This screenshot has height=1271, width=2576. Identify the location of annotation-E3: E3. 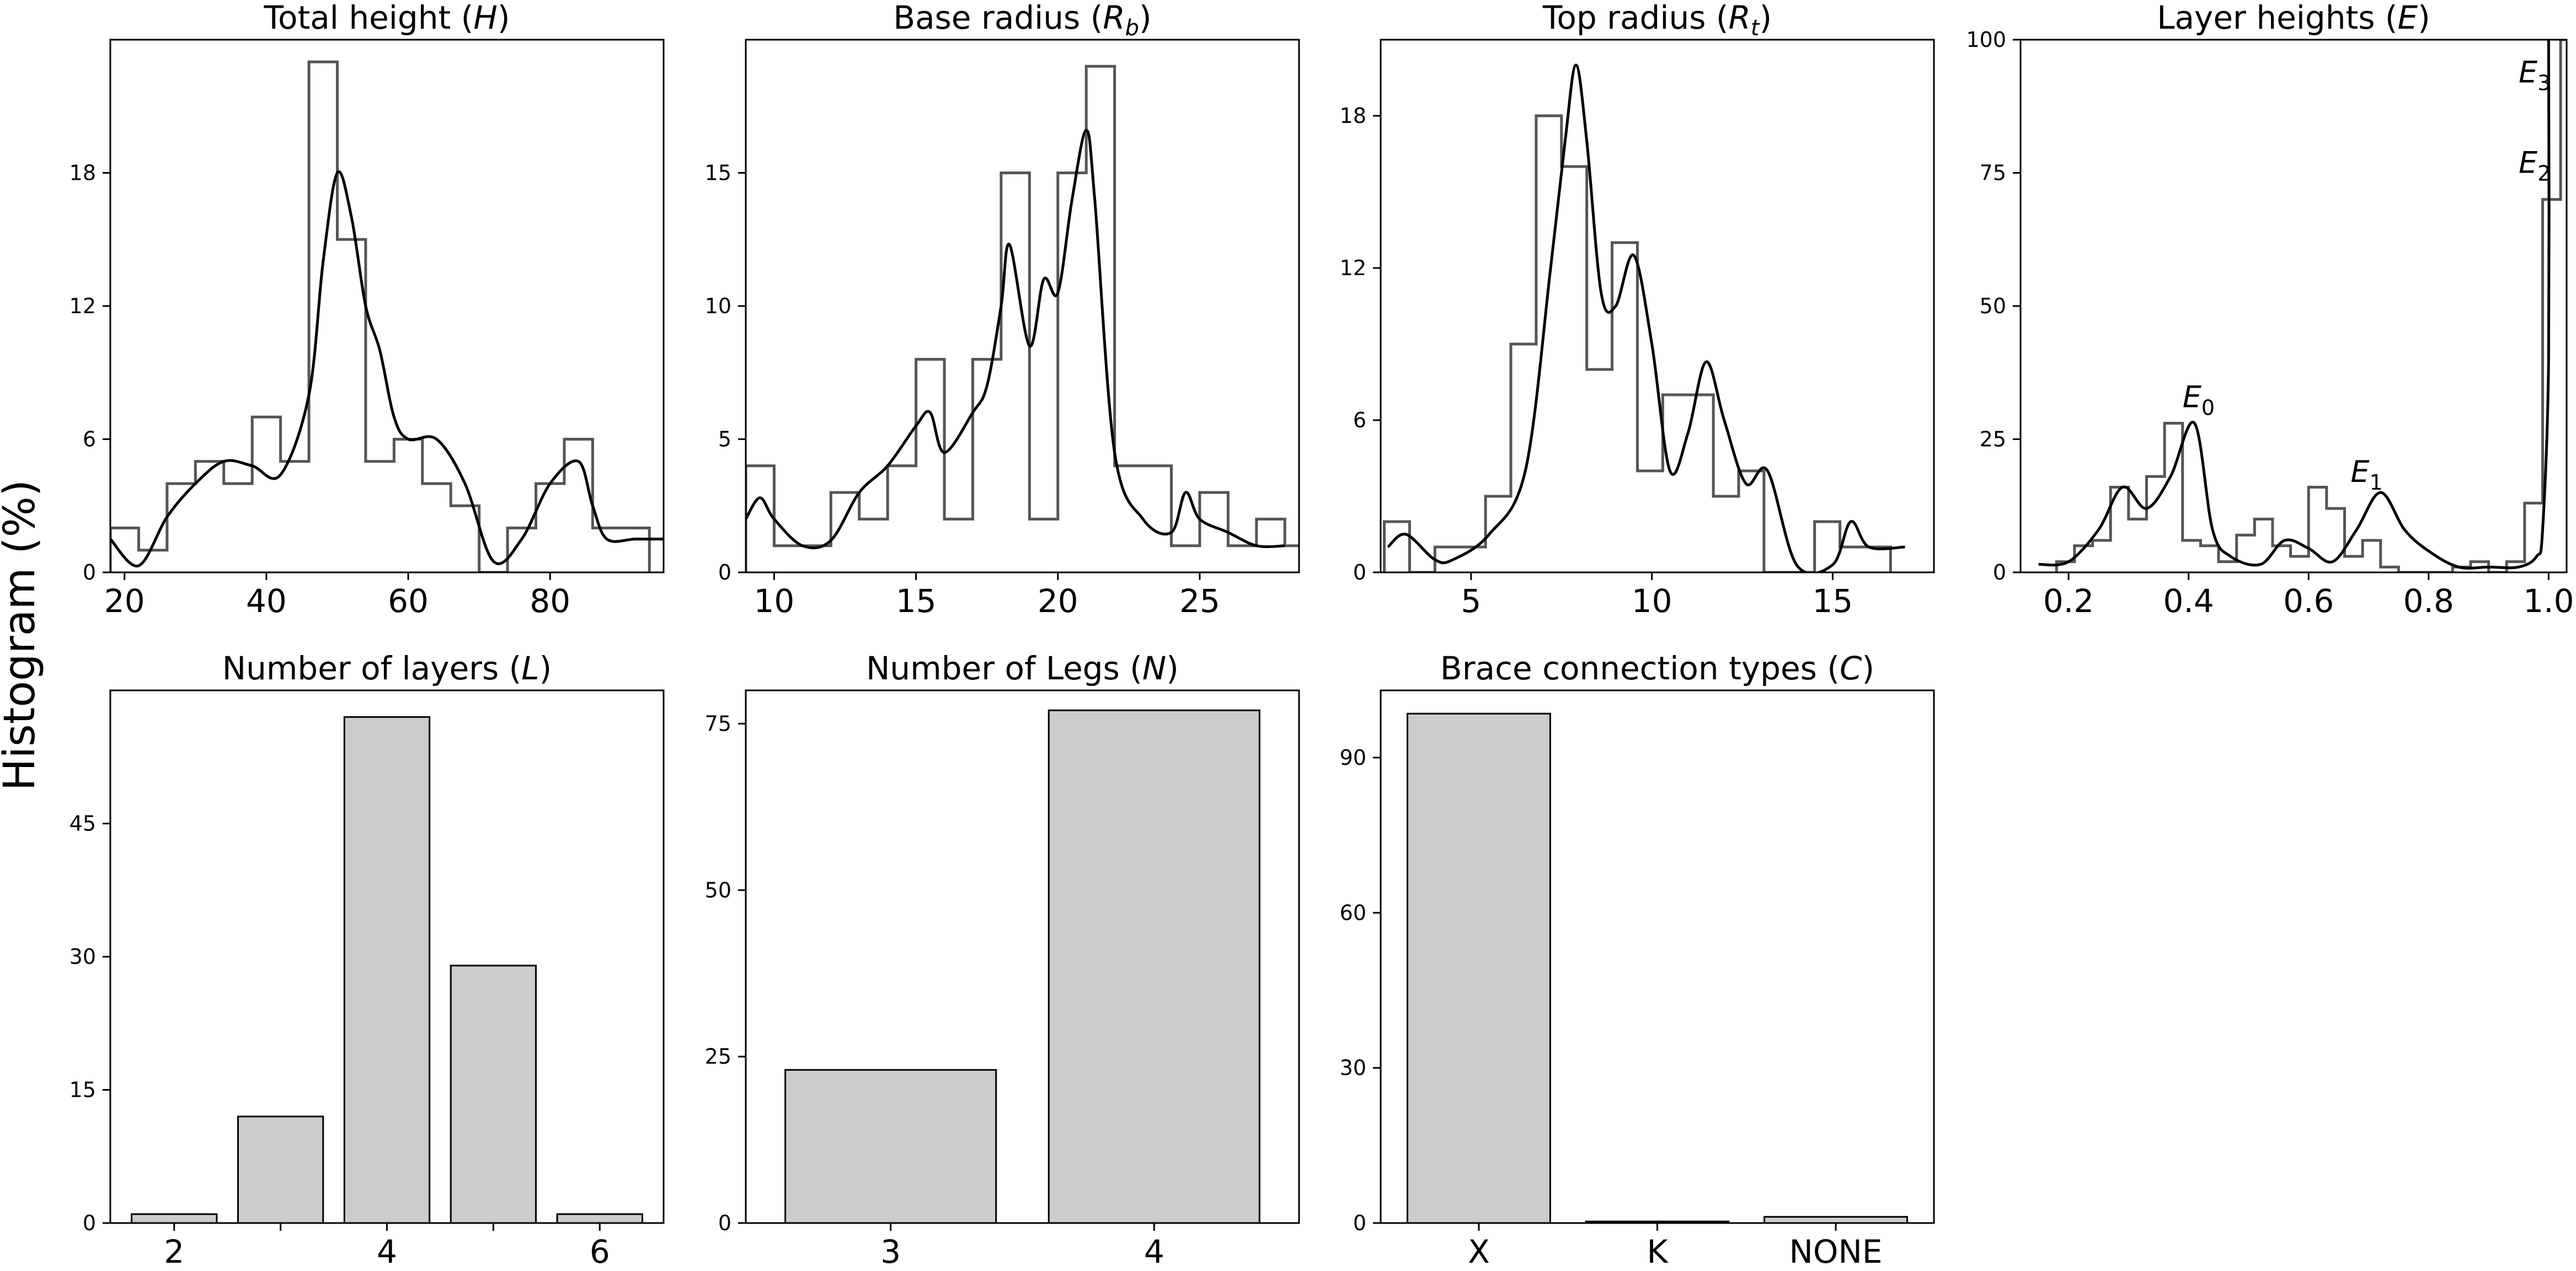
(2535, 75).